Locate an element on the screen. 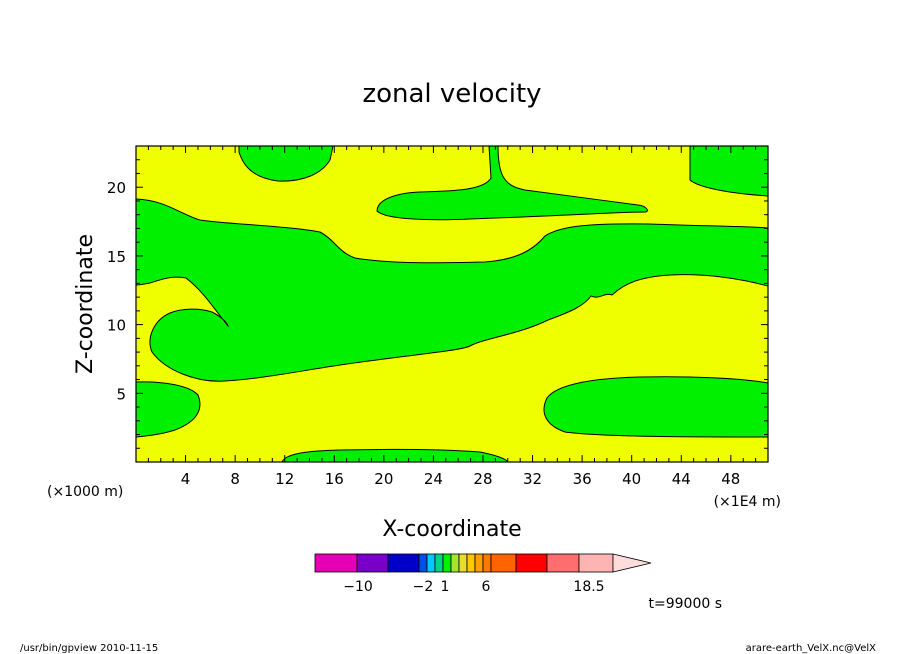  x-tick-label: 24 is located at coordinates (433, 479).